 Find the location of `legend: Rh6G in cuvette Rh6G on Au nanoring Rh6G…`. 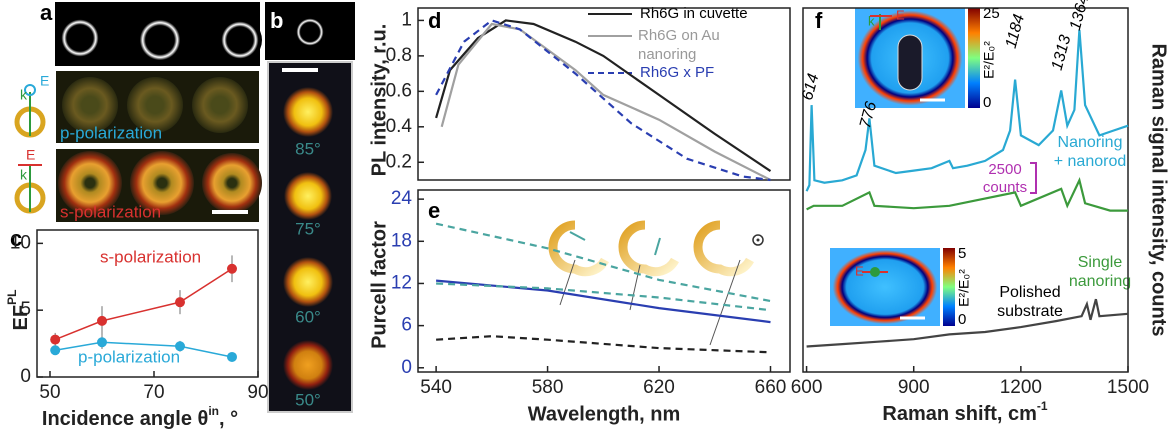

legend: Rh6G in cuvette Rh6G on Au nanoring Rh6G… is located at coordinates (668, 43).